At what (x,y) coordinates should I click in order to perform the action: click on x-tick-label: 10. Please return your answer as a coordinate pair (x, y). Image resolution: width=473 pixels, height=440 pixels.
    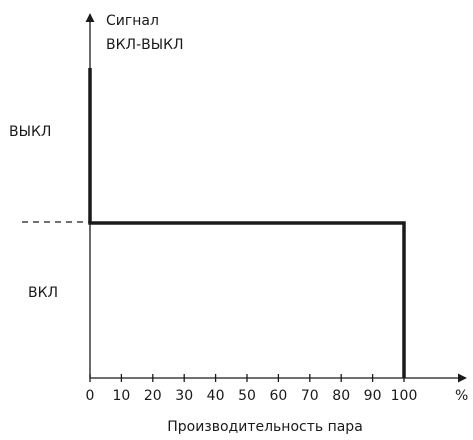
    Looking at the image, I should click on (121, 396).